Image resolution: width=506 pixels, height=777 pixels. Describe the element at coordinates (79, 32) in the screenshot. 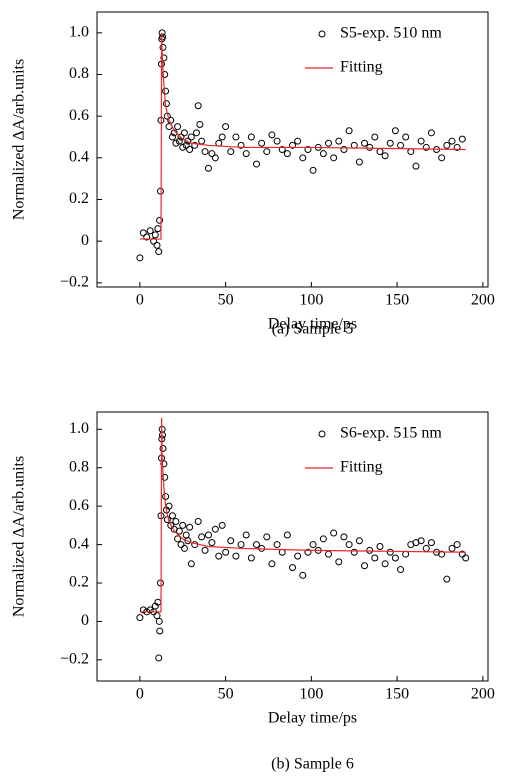

I see `y-tick-label: 1.0` at that location.